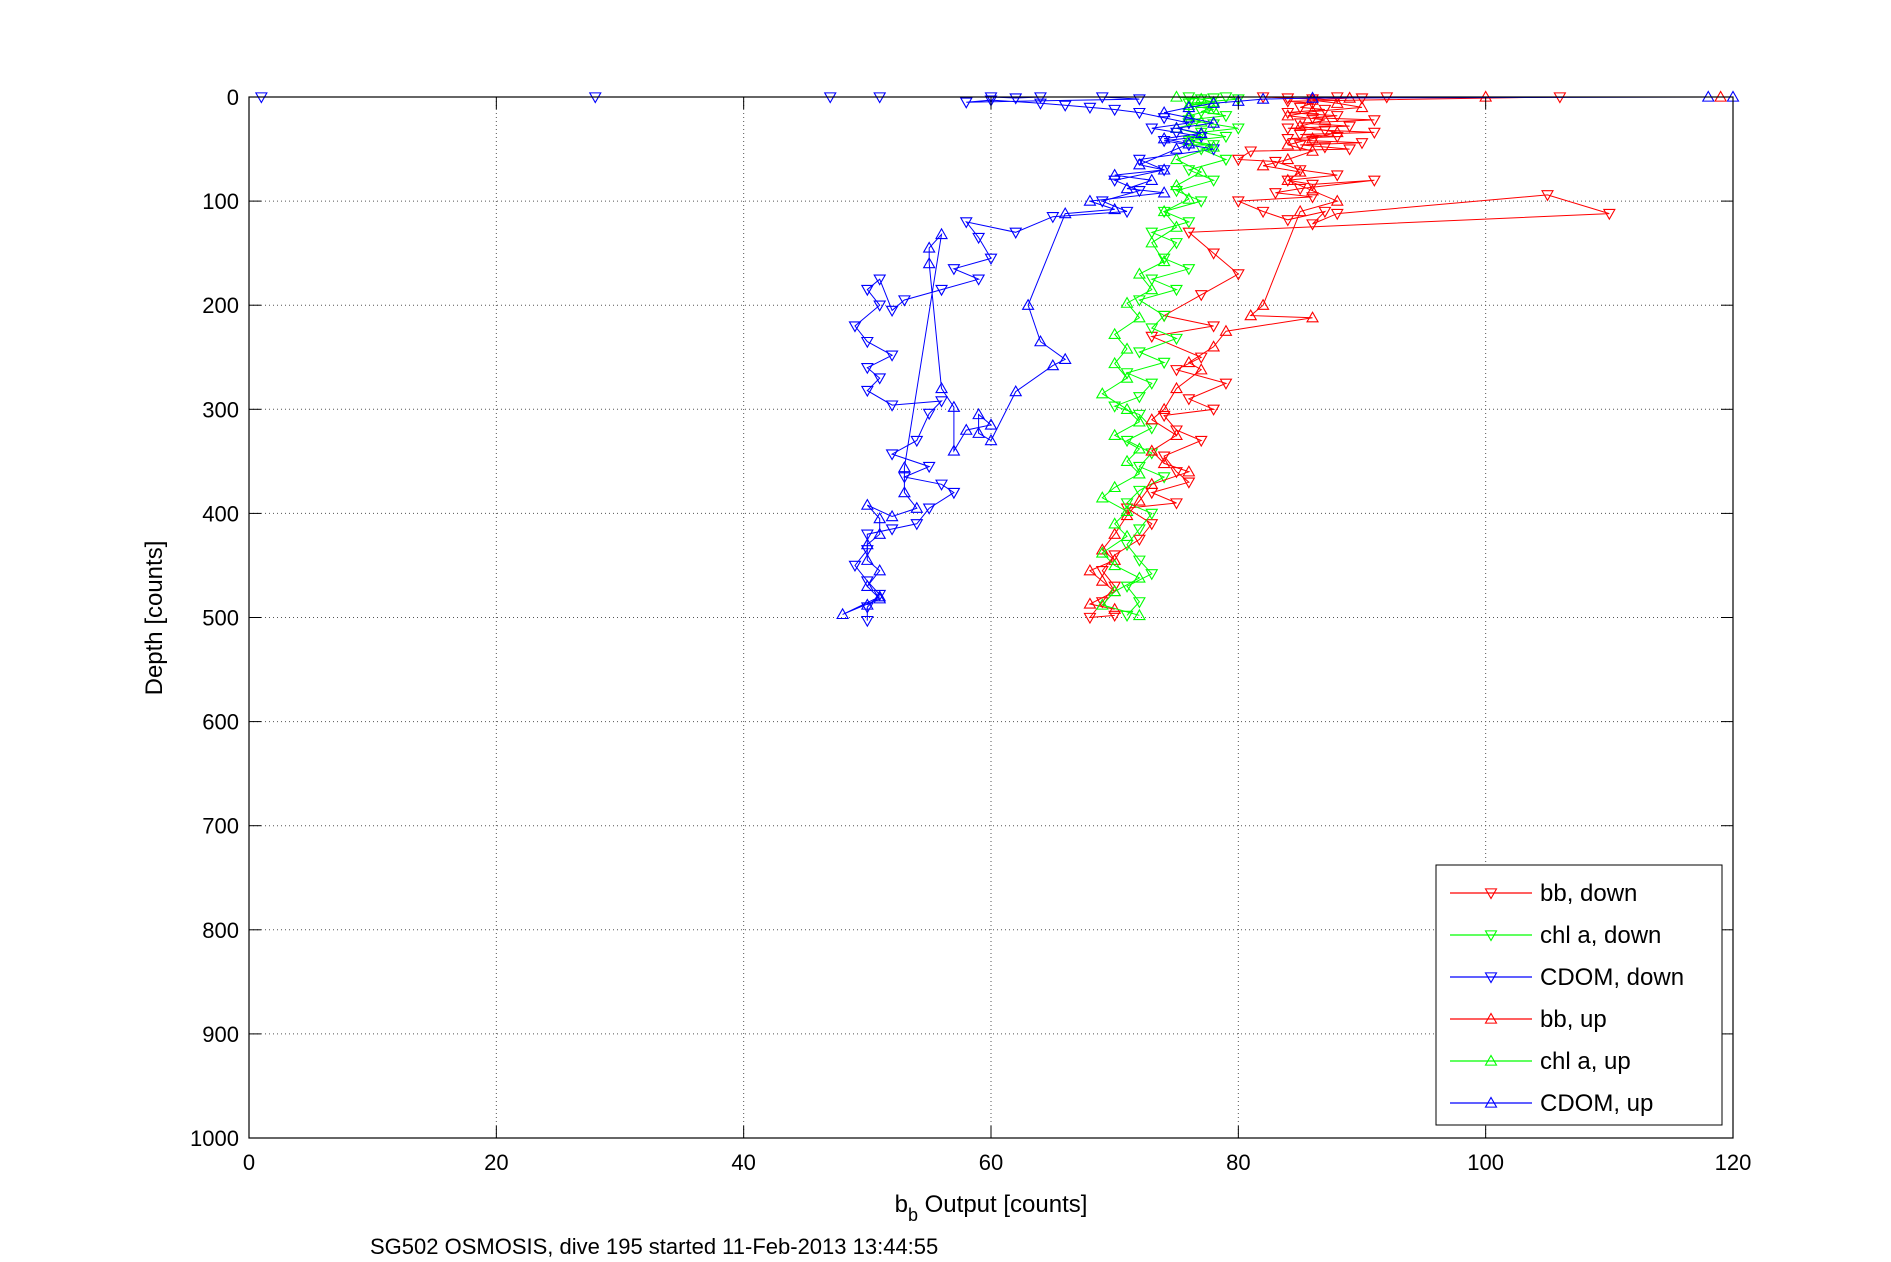  What do you see at coordinates (154, 618) in the screenshot?
I see `y-axis-label: Depth [counts]` at bounding box center [154, 618].